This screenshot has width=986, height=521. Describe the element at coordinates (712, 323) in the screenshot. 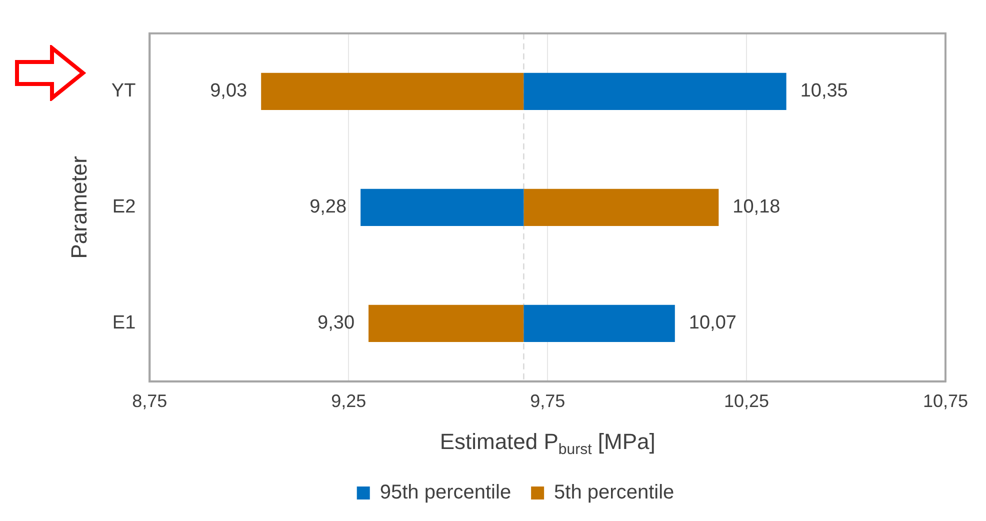

I see `data-label: 10,07` at that location.